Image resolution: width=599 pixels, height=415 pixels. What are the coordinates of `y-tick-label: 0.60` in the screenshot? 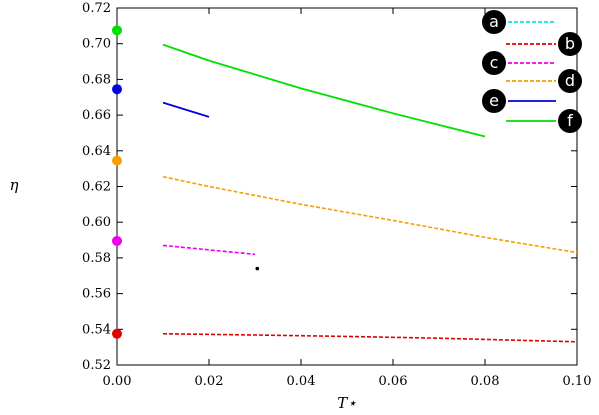 It's located at (96, 222).